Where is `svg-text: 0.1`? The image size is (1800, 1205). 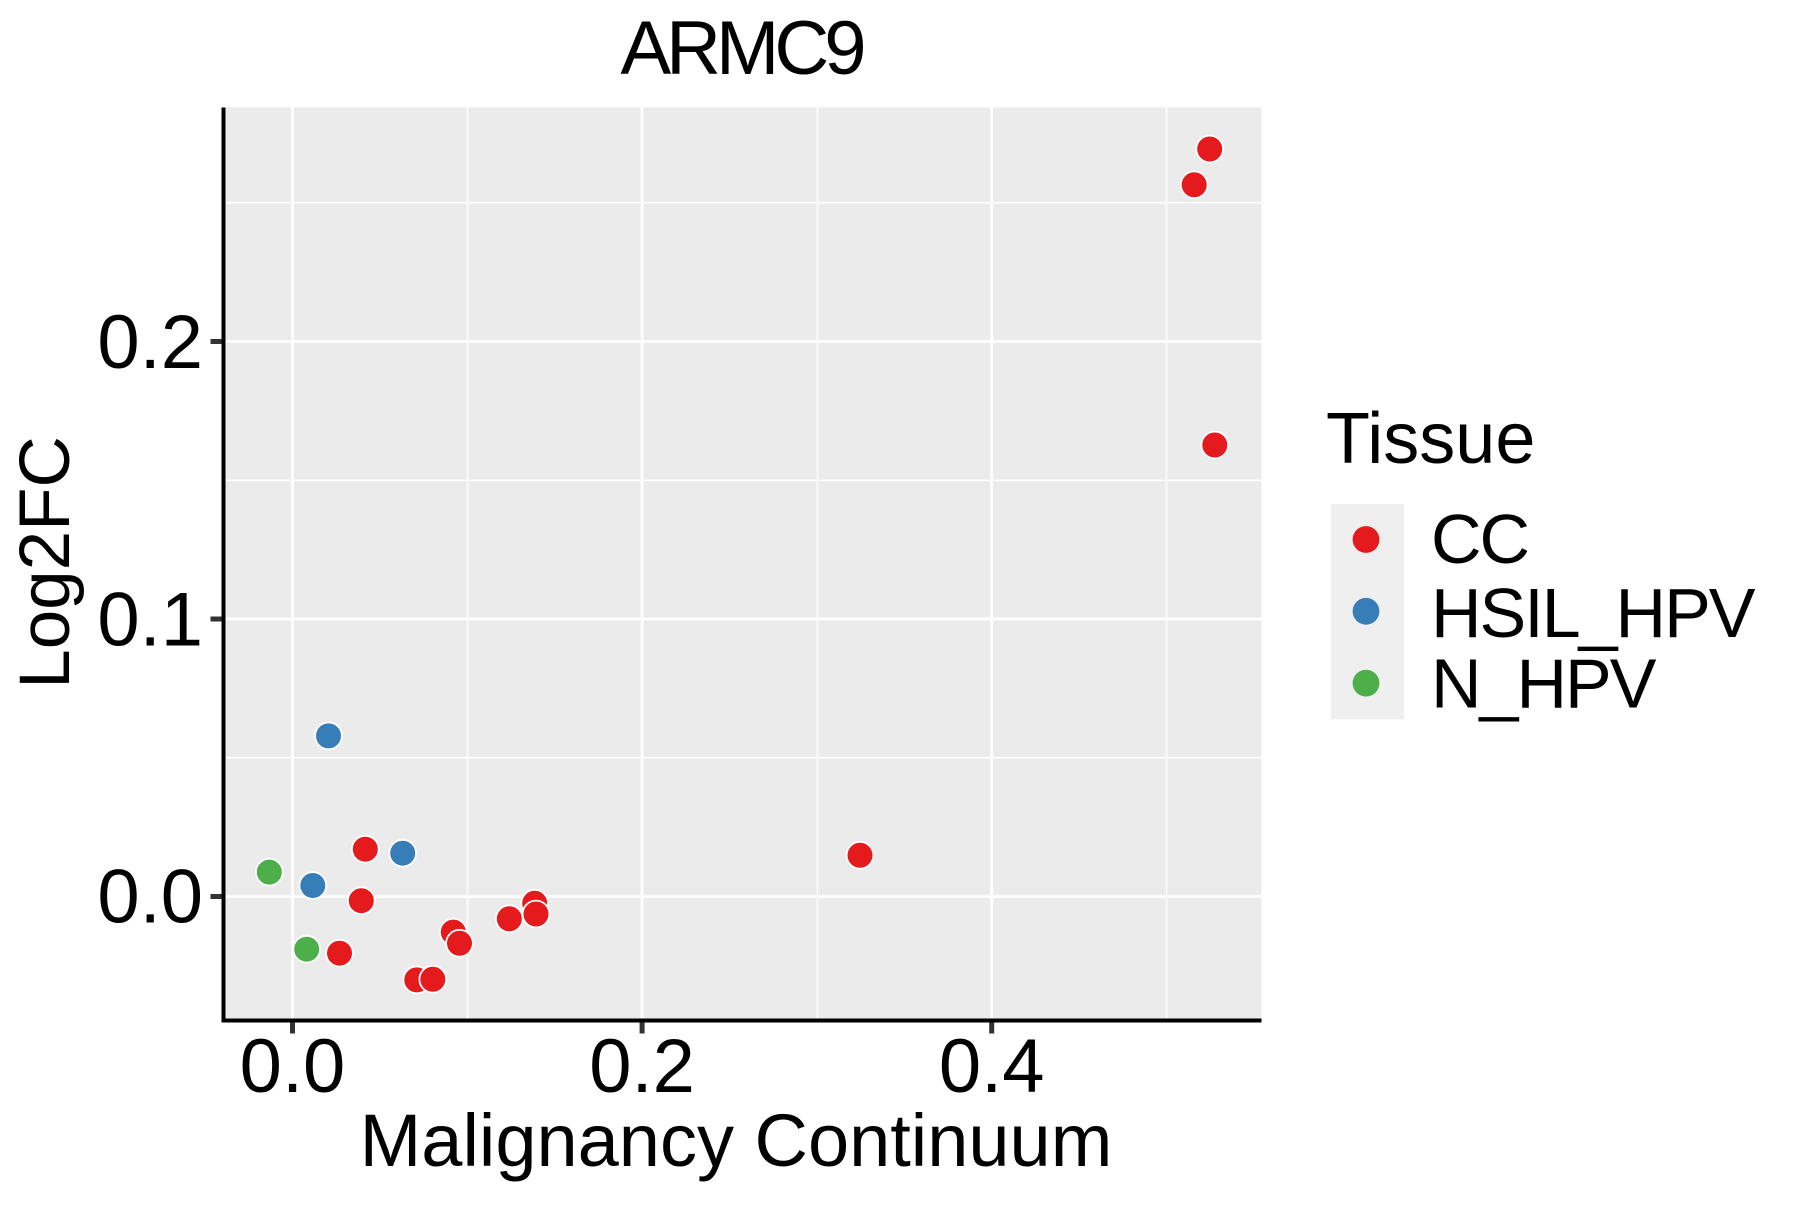 svg-text: 0.1 is located at coordinates (150, 620).